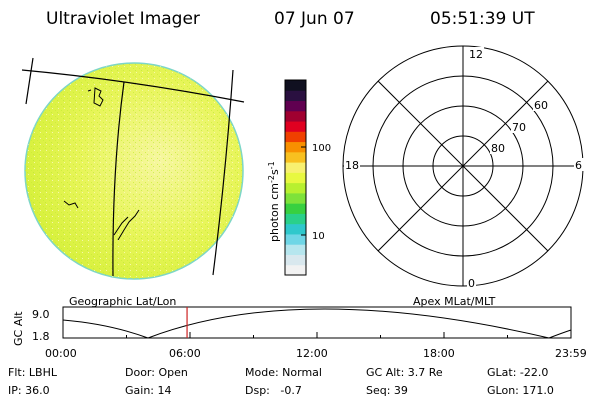 This screenshot has height=400, width=600. Describe the element at coordinates (29, 81) in the screenshot. I see `grid-segment-left` at that location.